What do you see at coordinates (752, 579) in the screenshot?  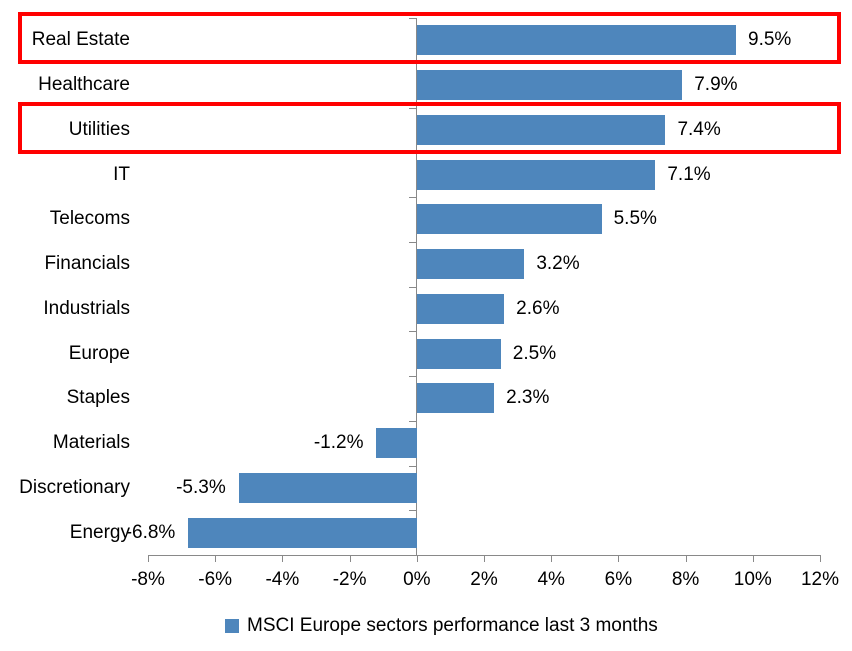 I see `x-tick-label: 10%` at bounding box center [752, 579].